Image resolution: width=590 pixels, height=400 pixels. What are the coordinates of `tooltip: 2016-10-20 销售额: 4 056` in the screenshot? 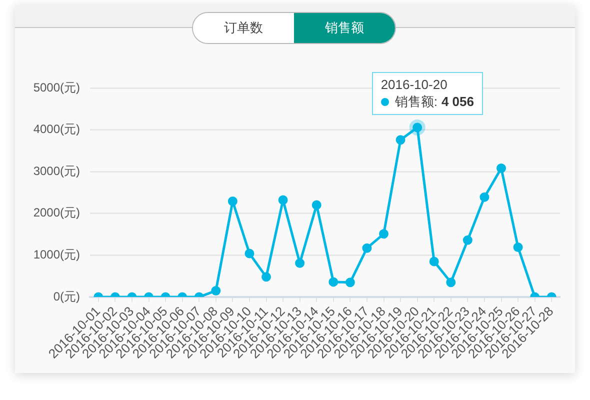 It's located at (427, 94).